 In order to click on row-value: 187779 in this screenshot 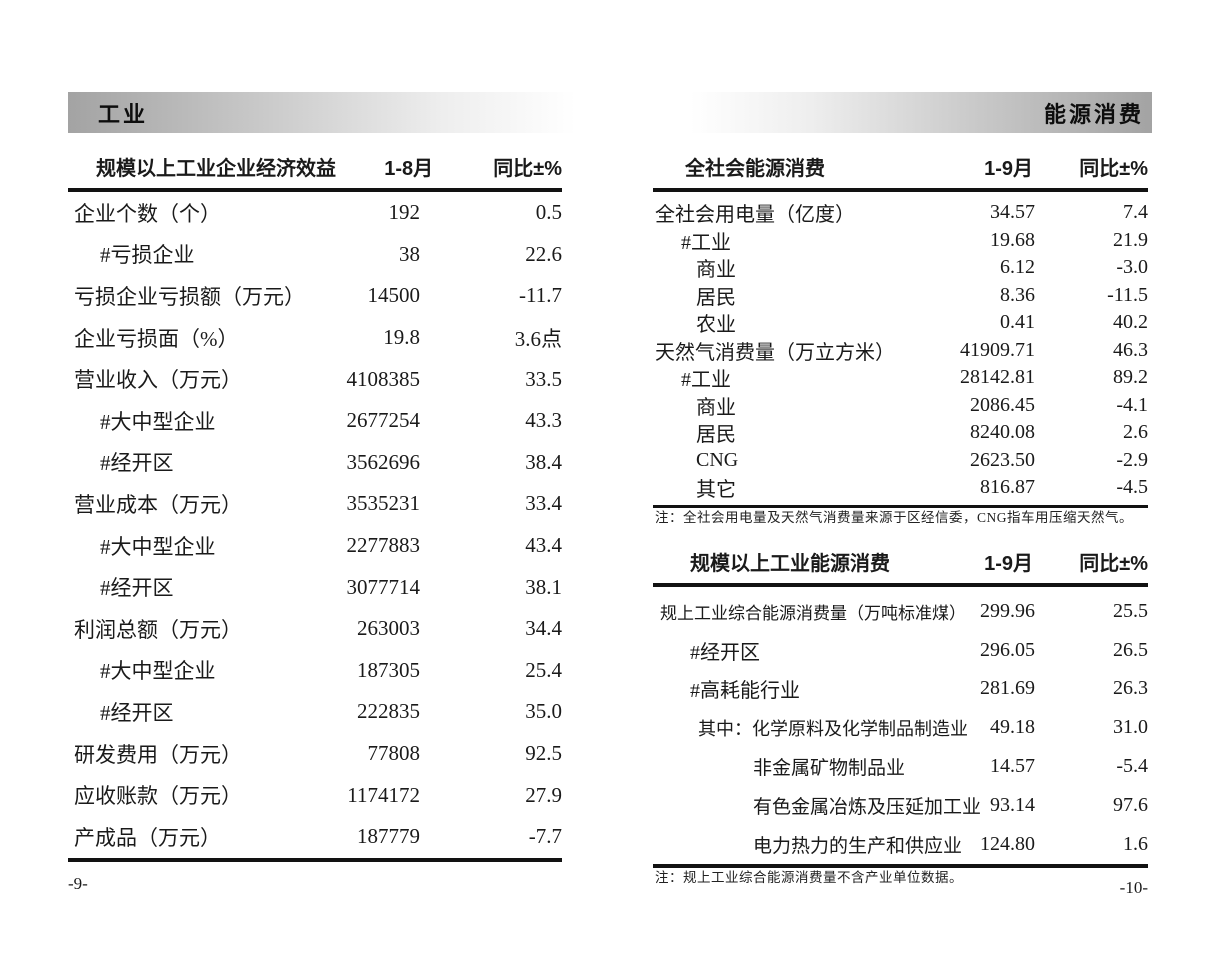, I will do `click(388, 836)`.